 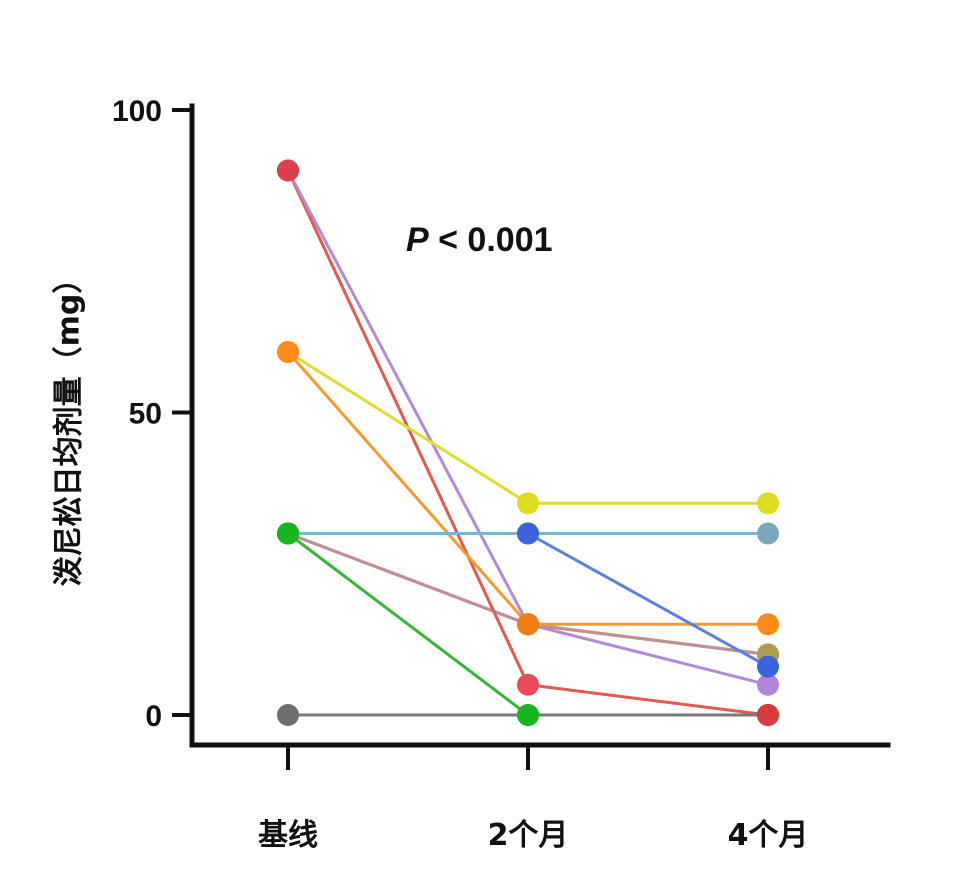 What do you see at coordinates (288, 835) in the screenshot?
I see `x-tick-label: 基线` at bounding box center [288, 835].